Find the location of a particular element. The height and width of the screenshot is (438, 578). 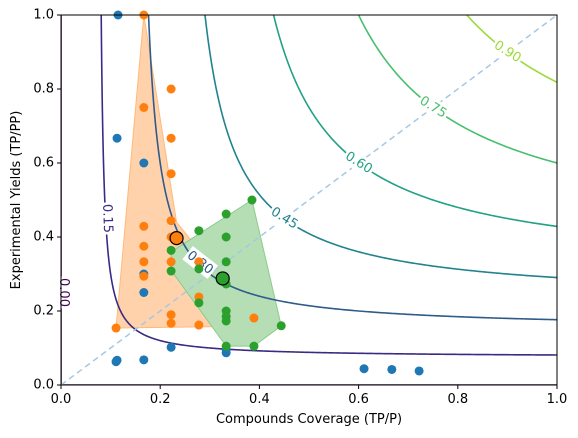

x-tick-label: 0.0 is located at coordinates (61, 399).